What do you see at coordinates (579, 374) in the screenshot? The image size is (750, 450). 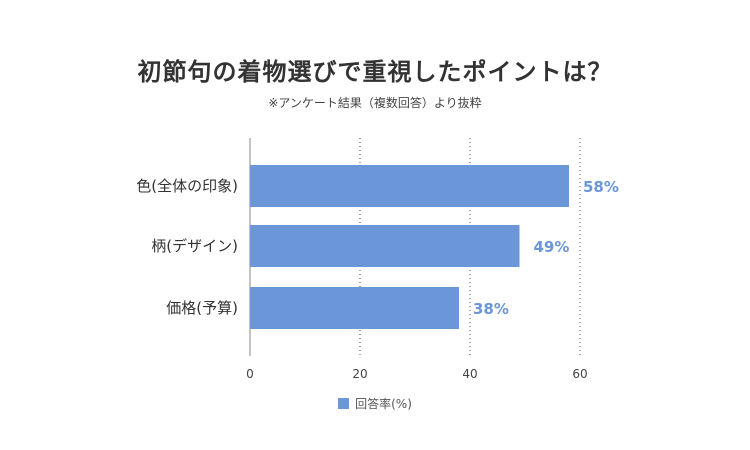 I see `x-tick-label: 60` at bounding box center [579, 374].